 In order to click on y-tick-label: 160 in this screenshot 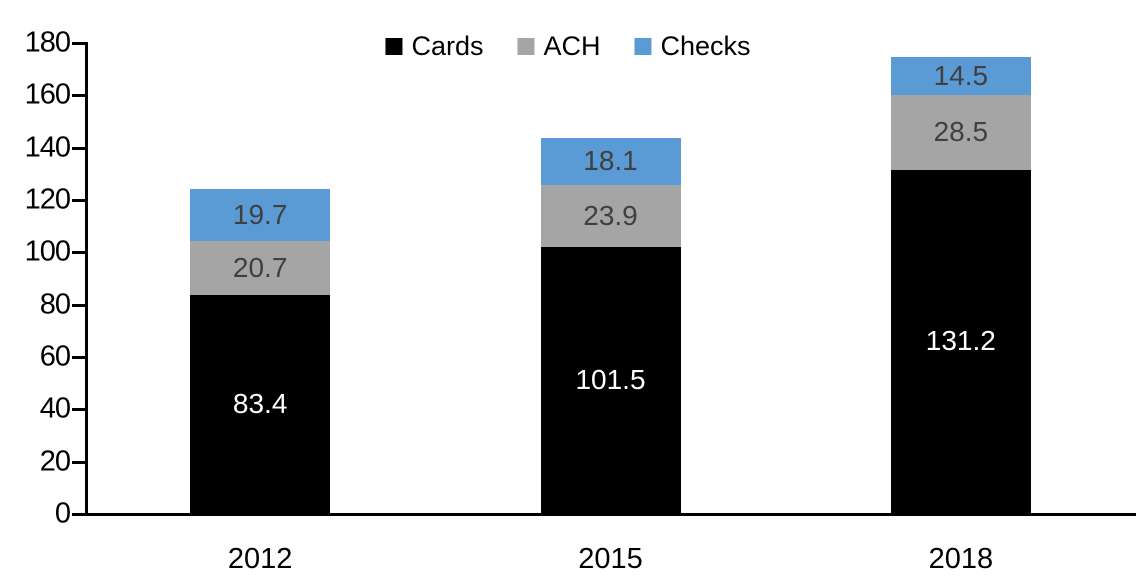, I will do `click(47, 94)`.